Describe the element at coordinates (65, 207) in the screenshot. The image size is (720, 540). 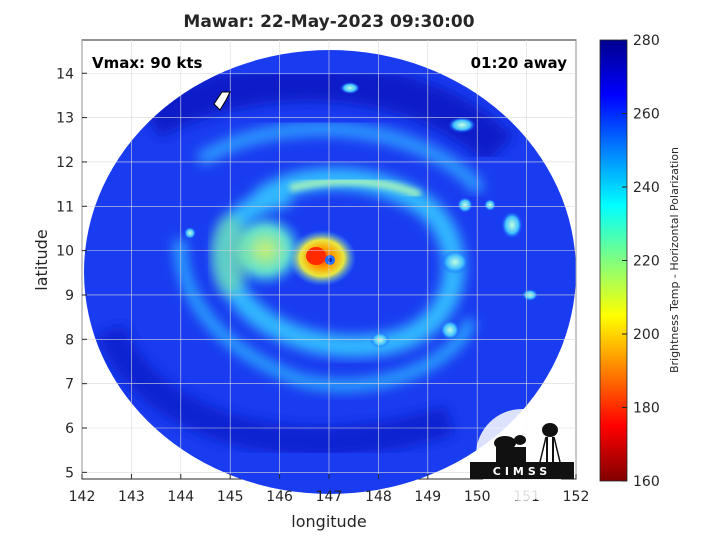
I see `y-tick-label: 11` at that location.